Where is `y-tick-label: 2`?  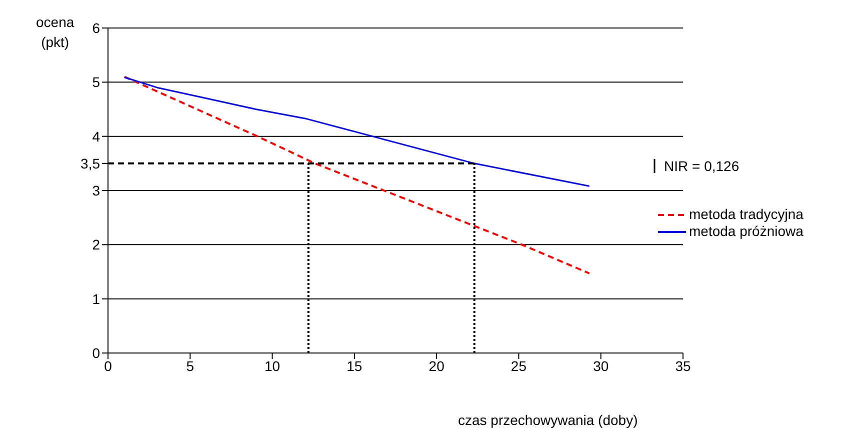 y-tick-label: 2 is located at coordinates (96, 244).